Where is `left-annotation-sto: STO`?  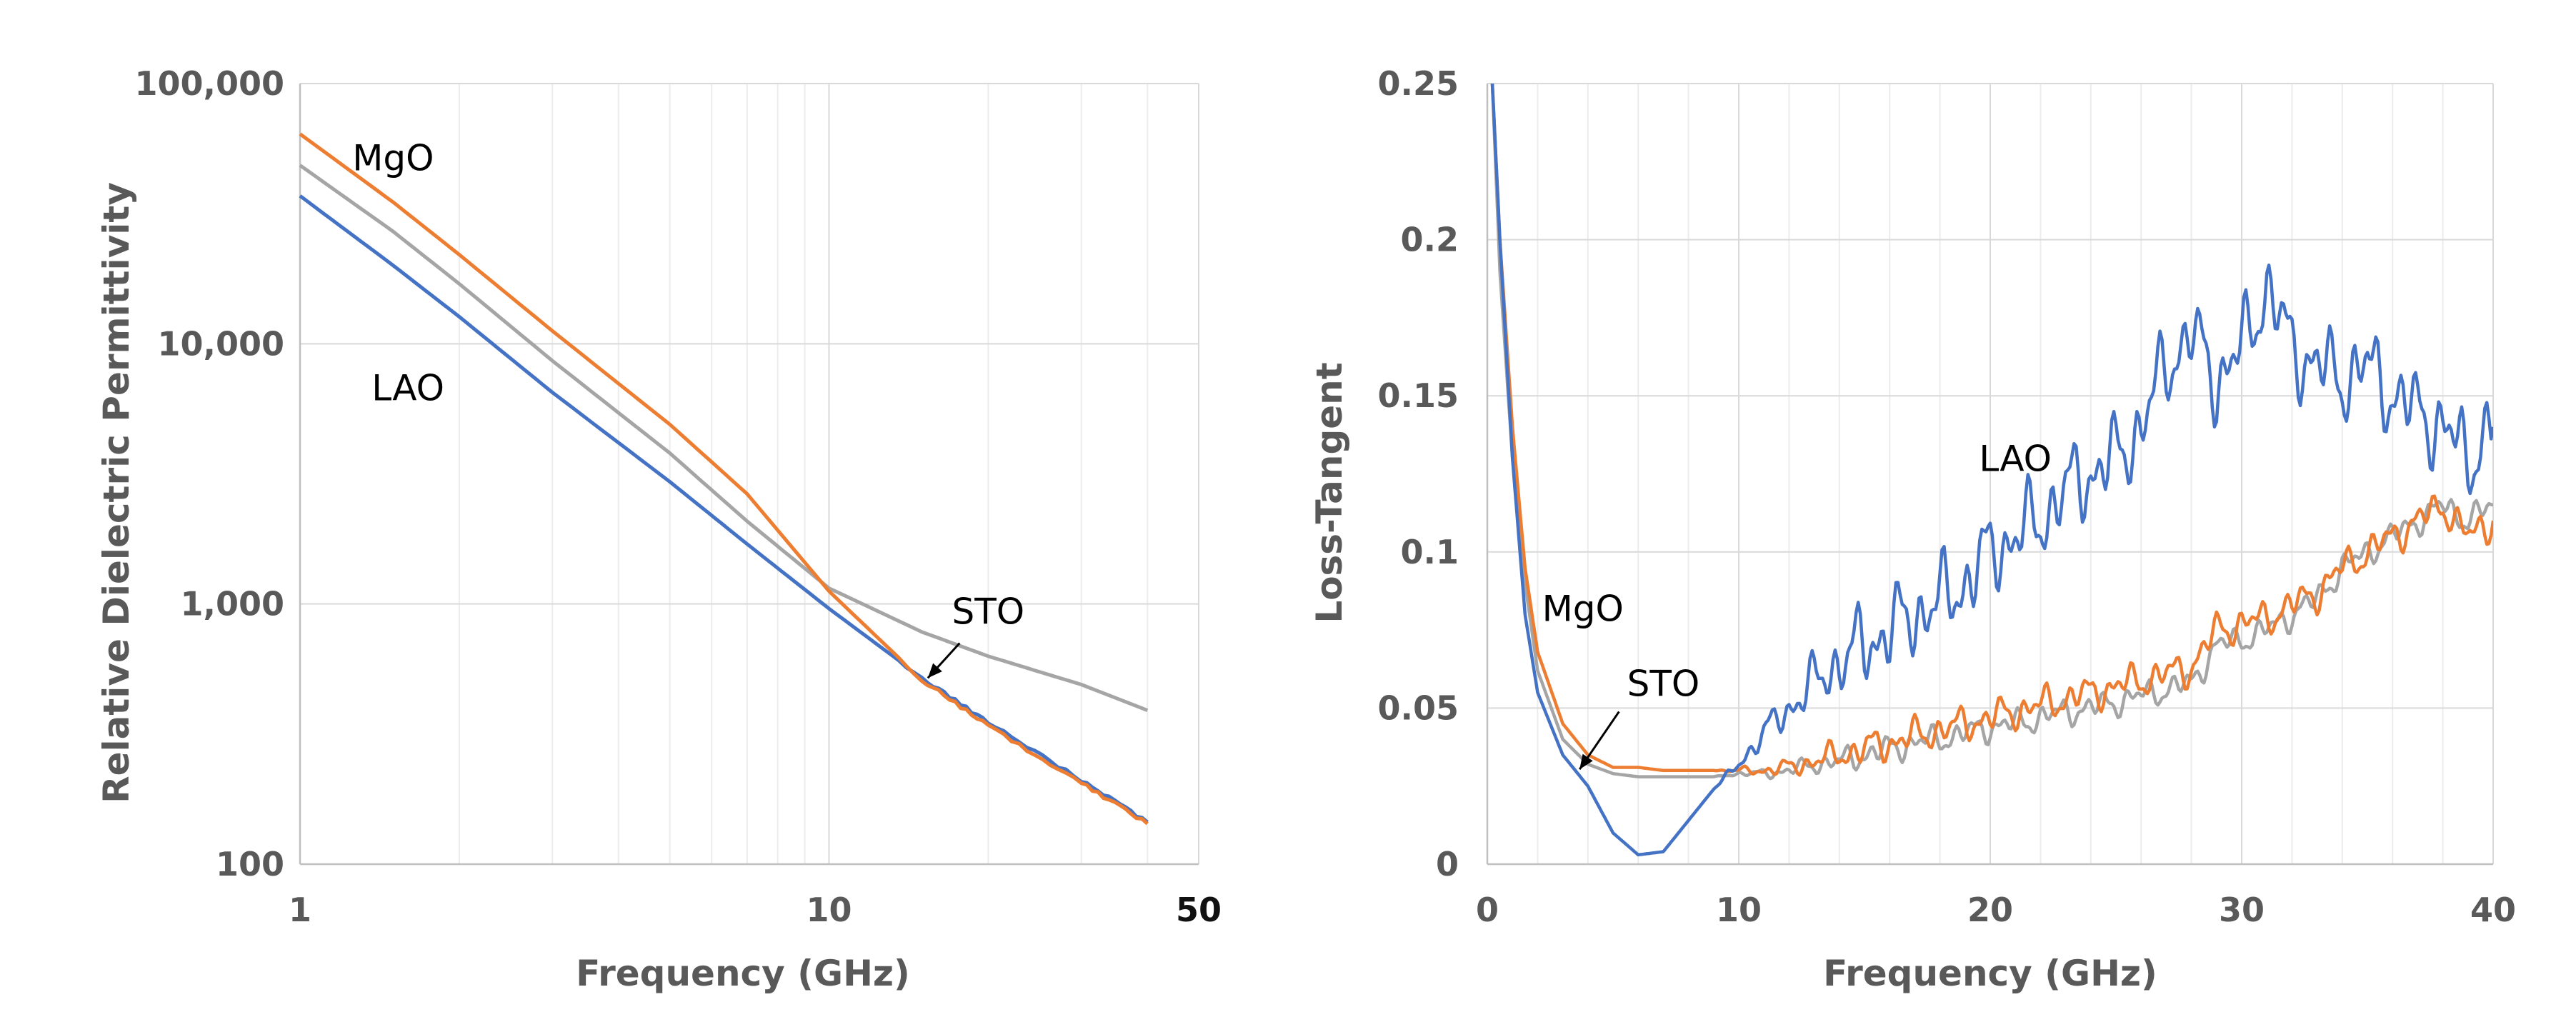
left-annotation-sto: STO is located at coordinates (988, 611).